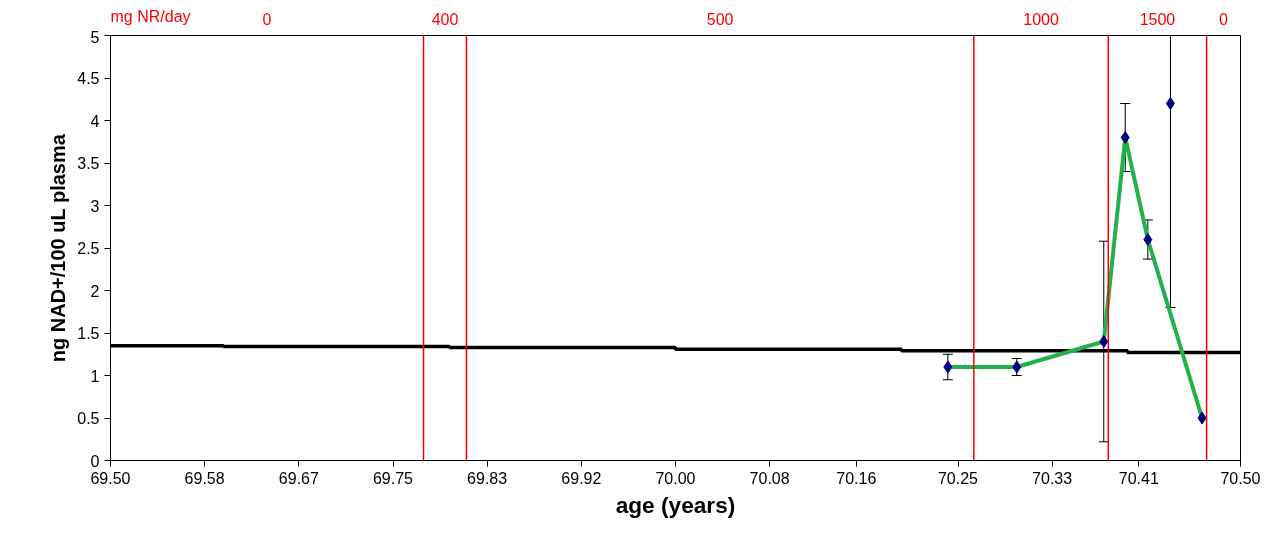 The image size is (1286, 538). I want to click on y-tick-label: 2.5, so click(88, 248).